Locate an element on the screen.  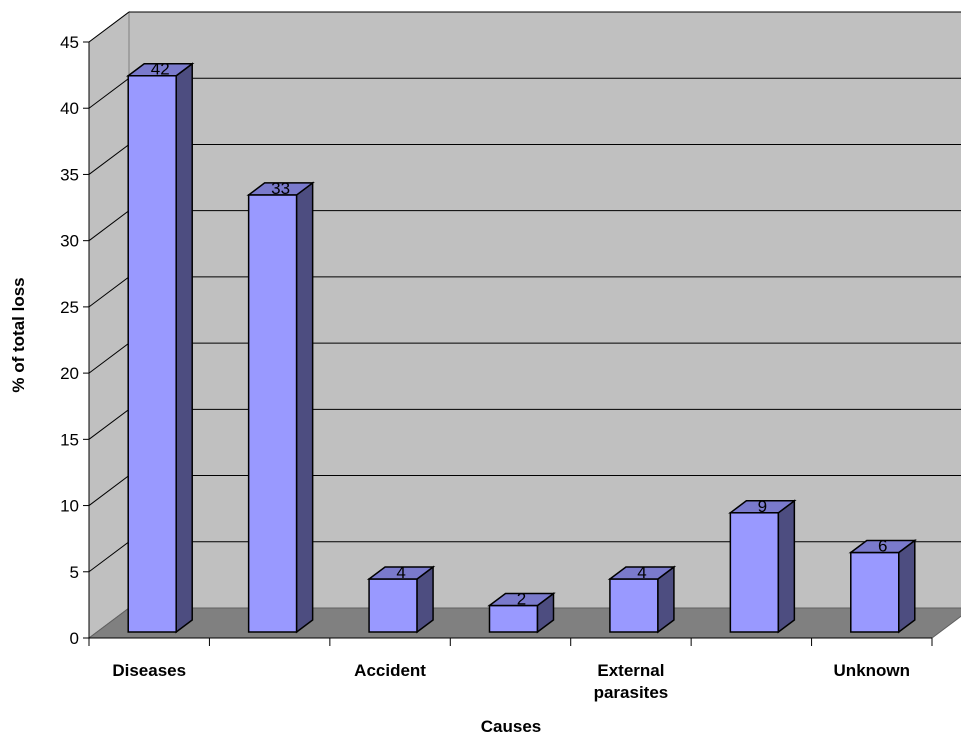
y-tick-label: 35 is located at coordinates (69, 174).